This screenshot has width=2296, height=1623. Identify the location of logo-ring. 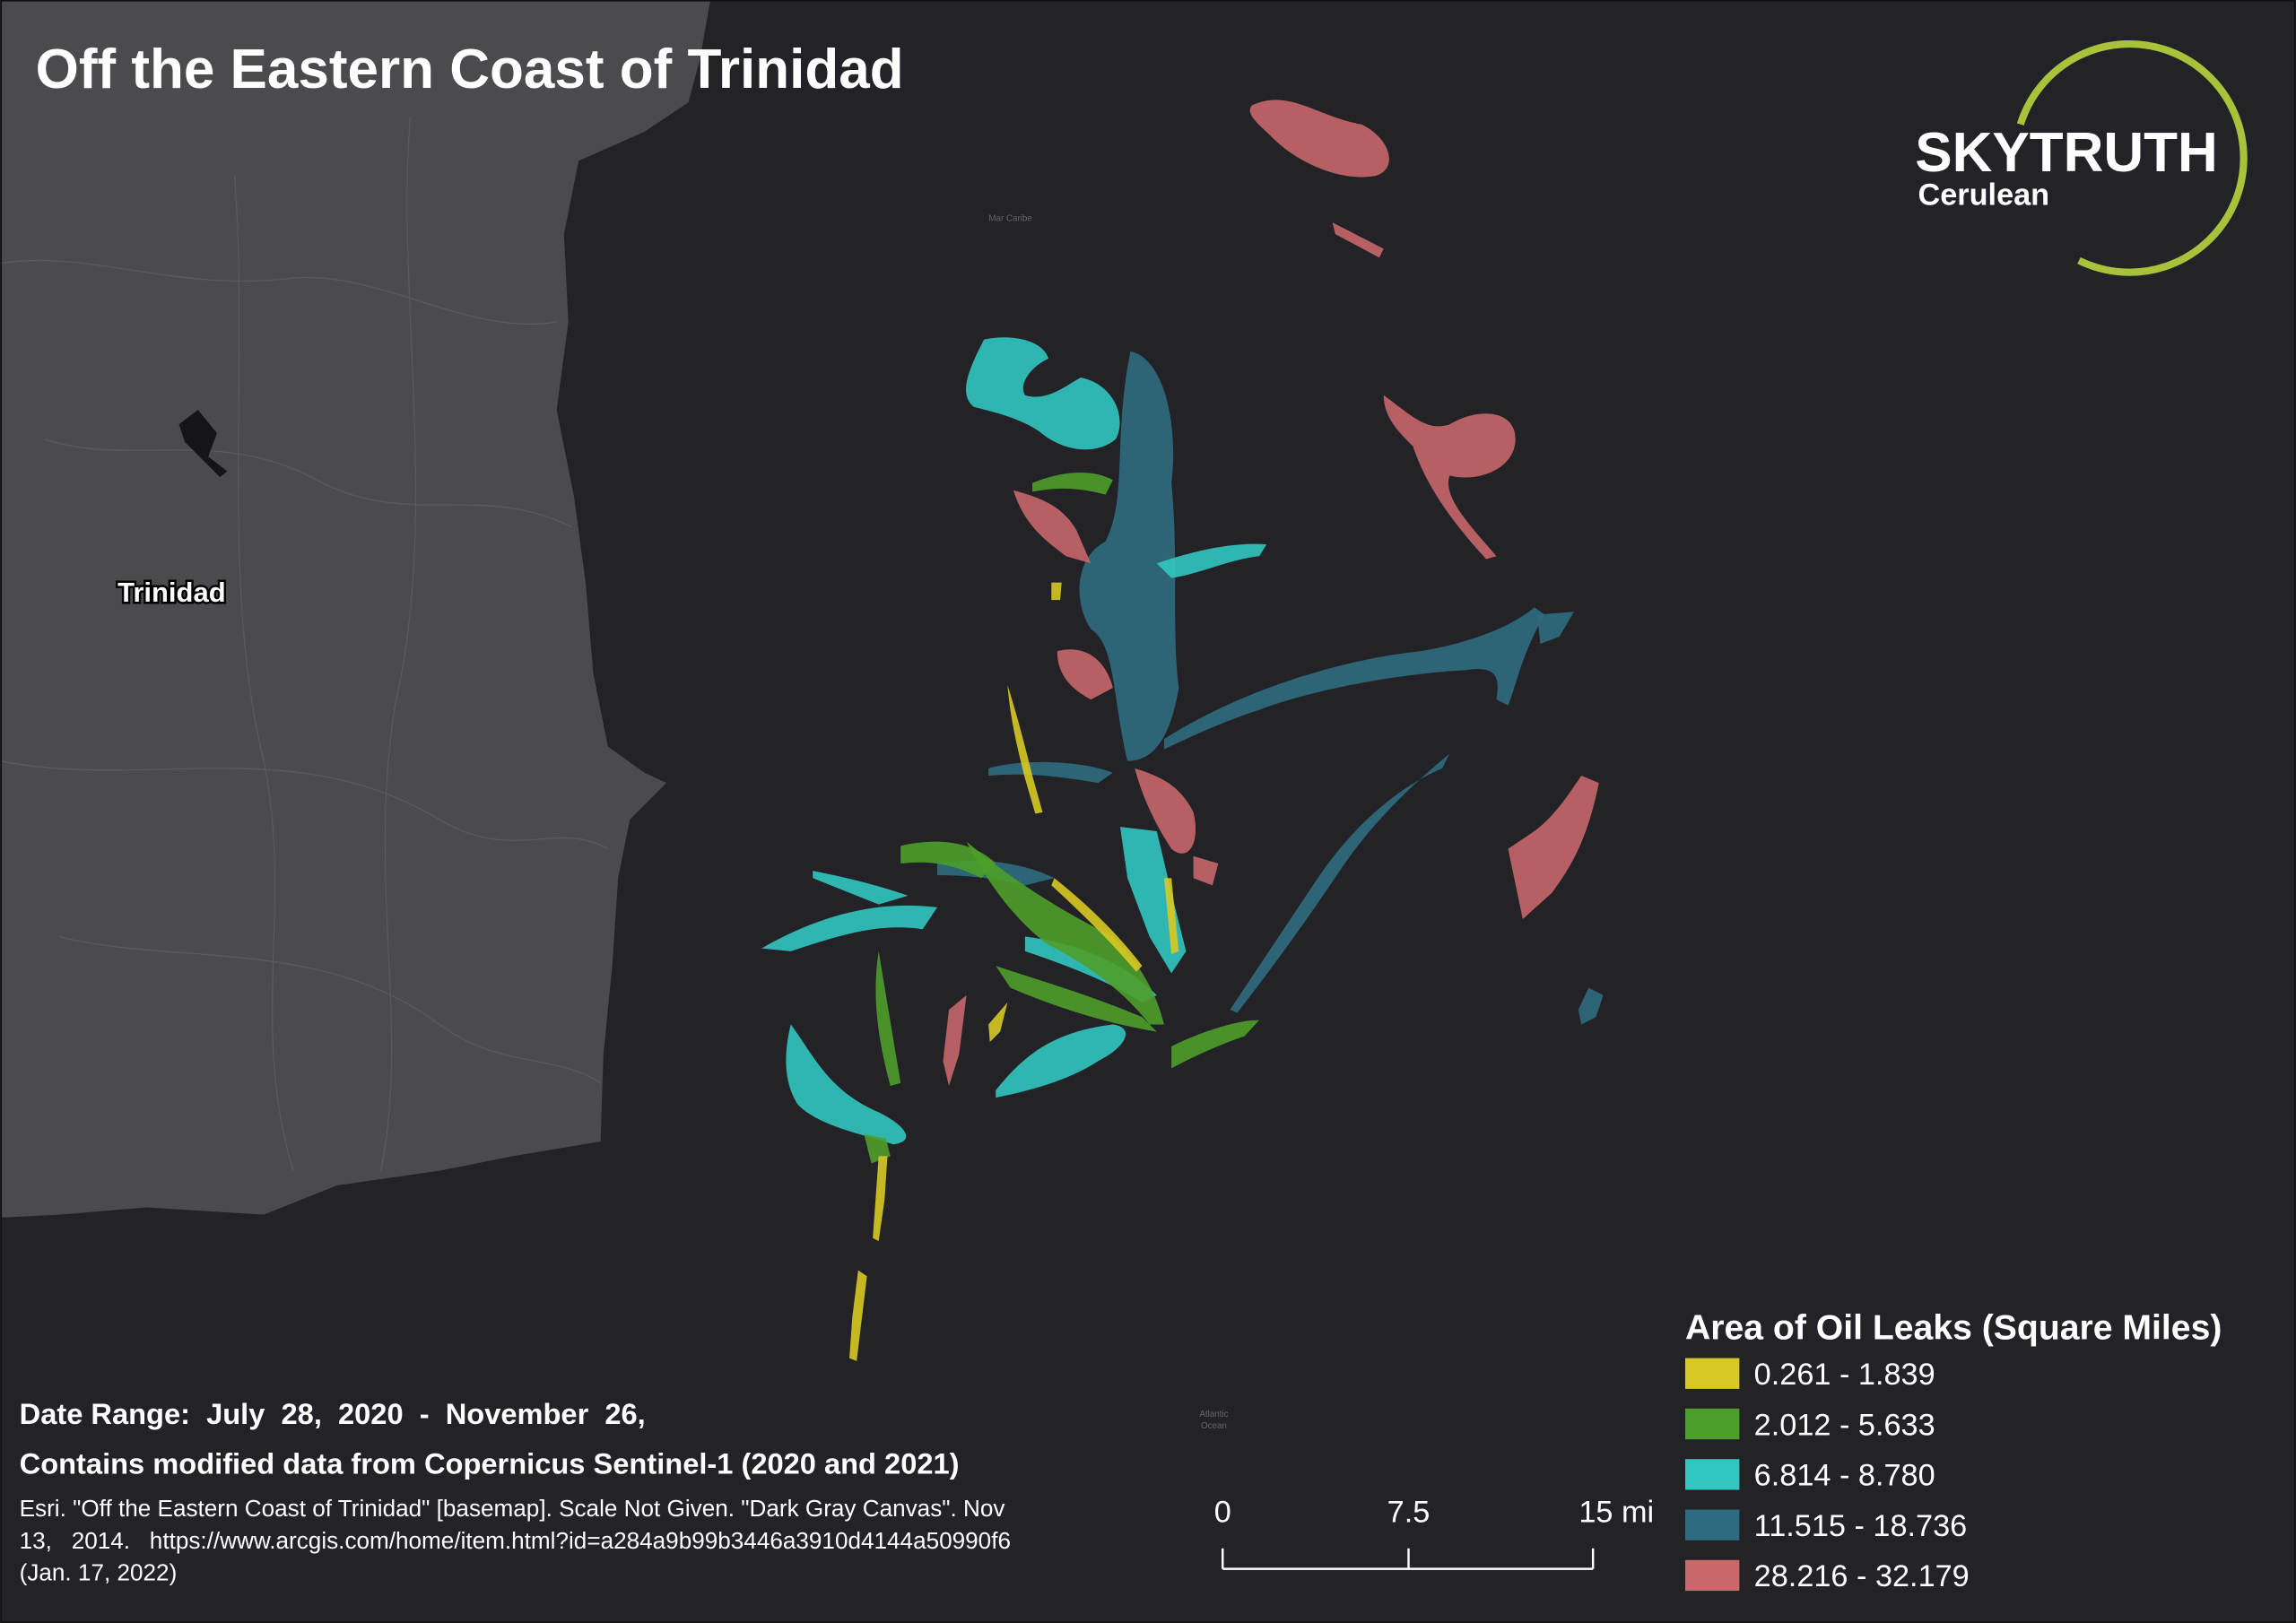
(2132, 157).